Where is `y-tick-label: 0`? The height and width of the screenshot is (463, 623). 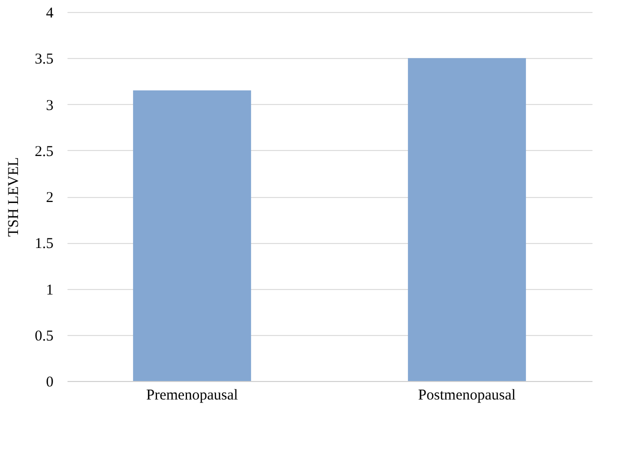 y-tick-label: 0 is located at coordinates (50, 382).